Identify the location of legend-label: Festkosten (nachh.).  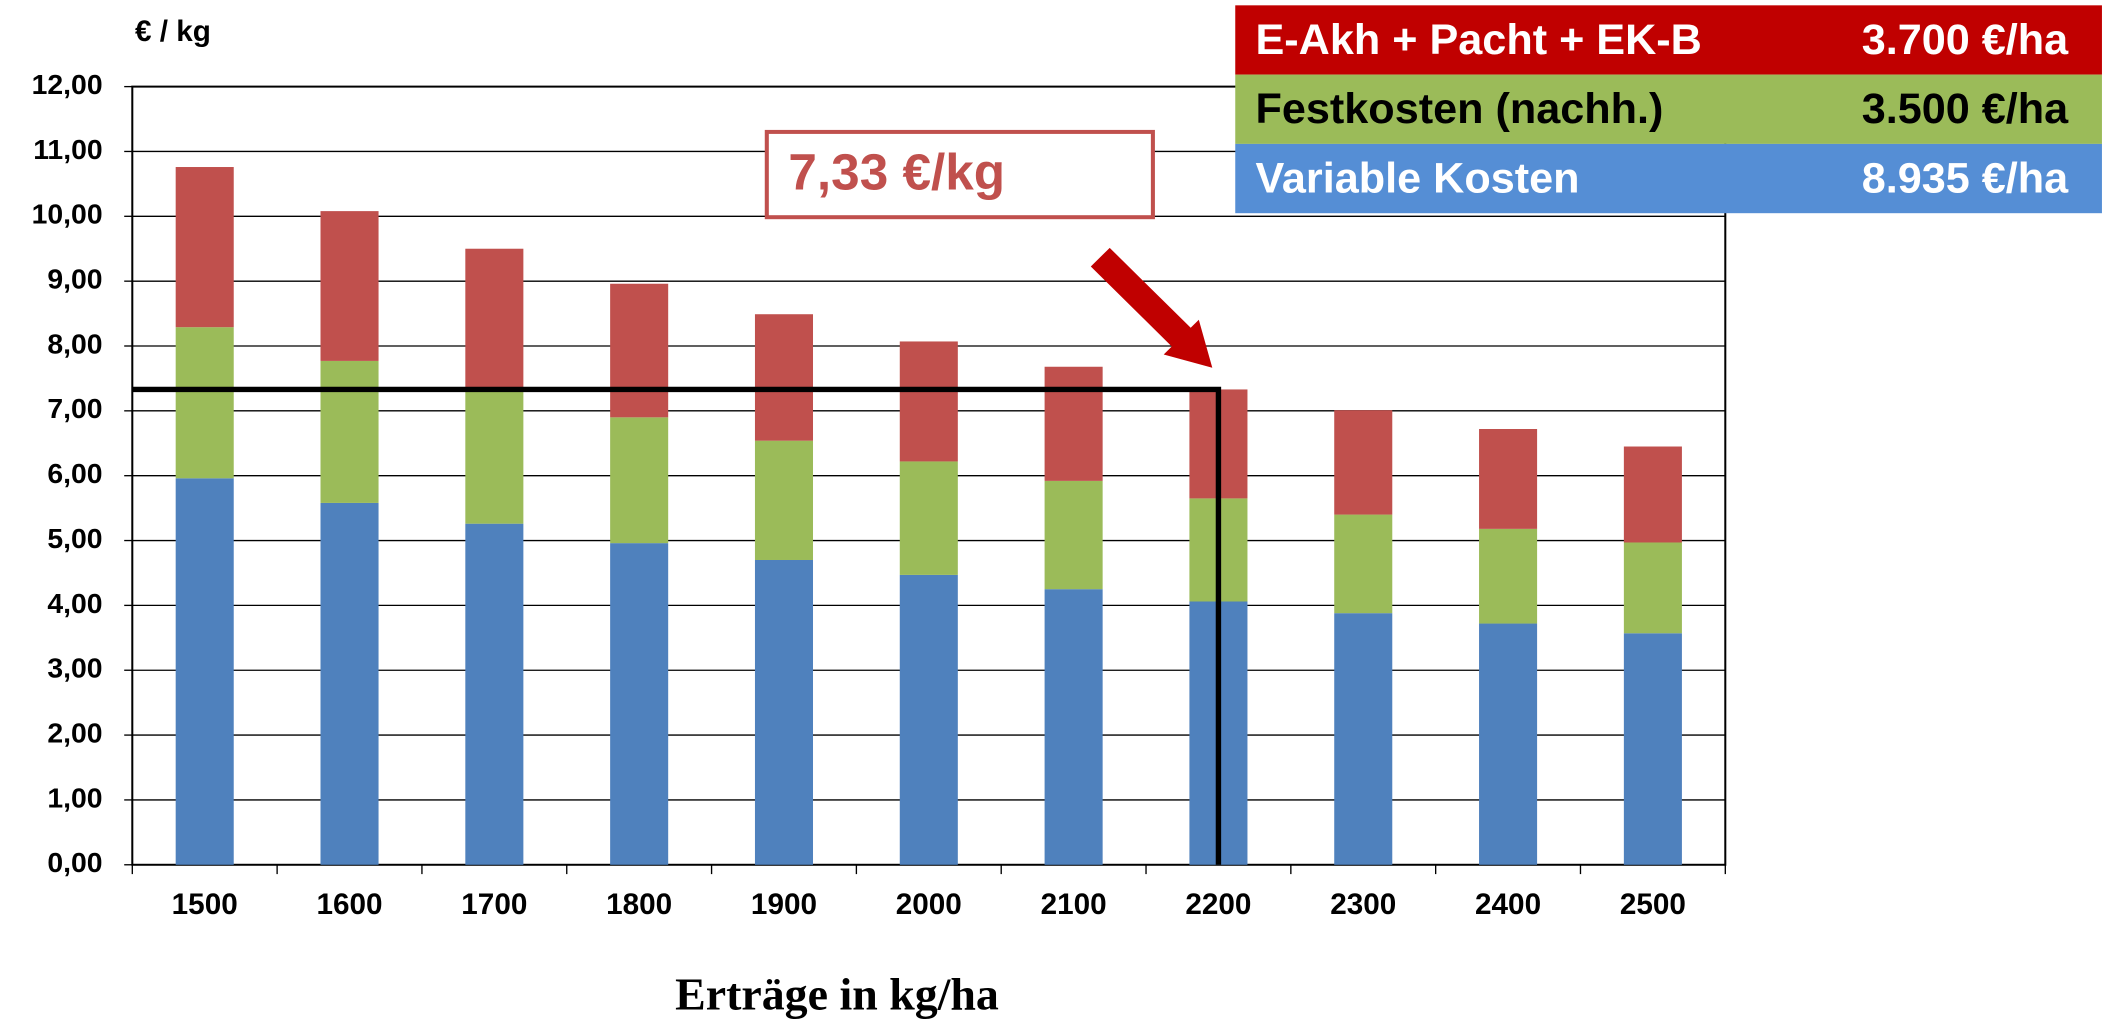
(1460, 109).